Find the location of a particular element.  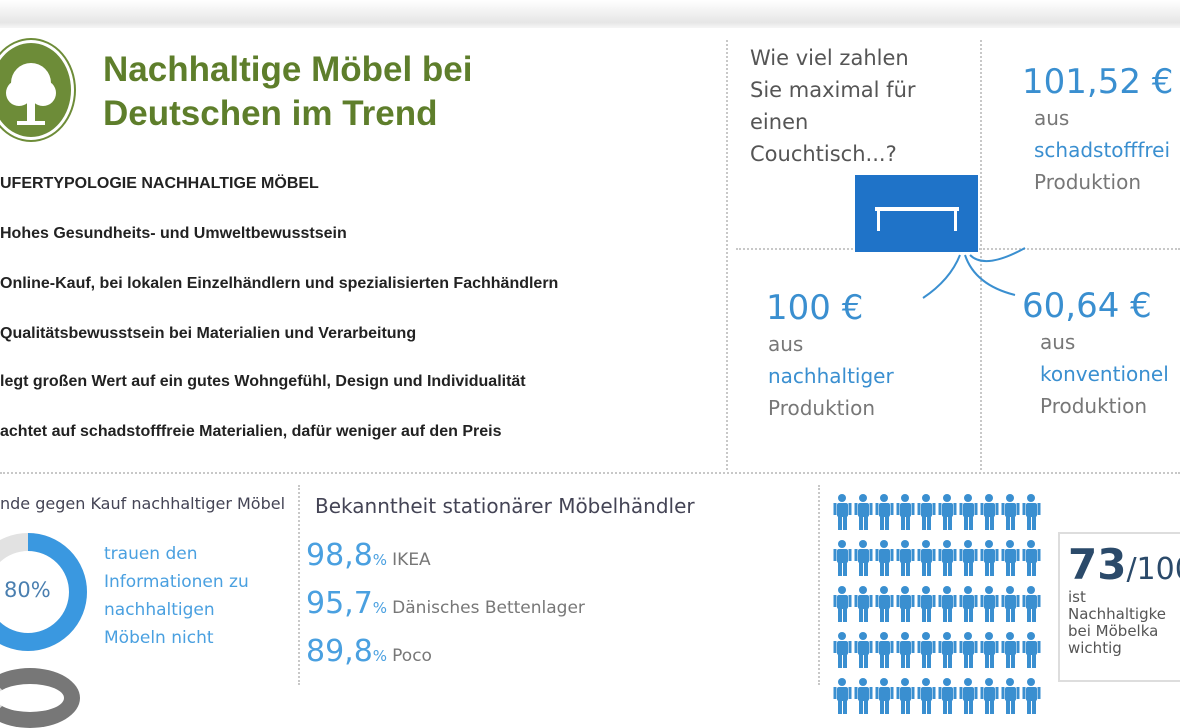

second-donut is located at coordinates (40, 698).